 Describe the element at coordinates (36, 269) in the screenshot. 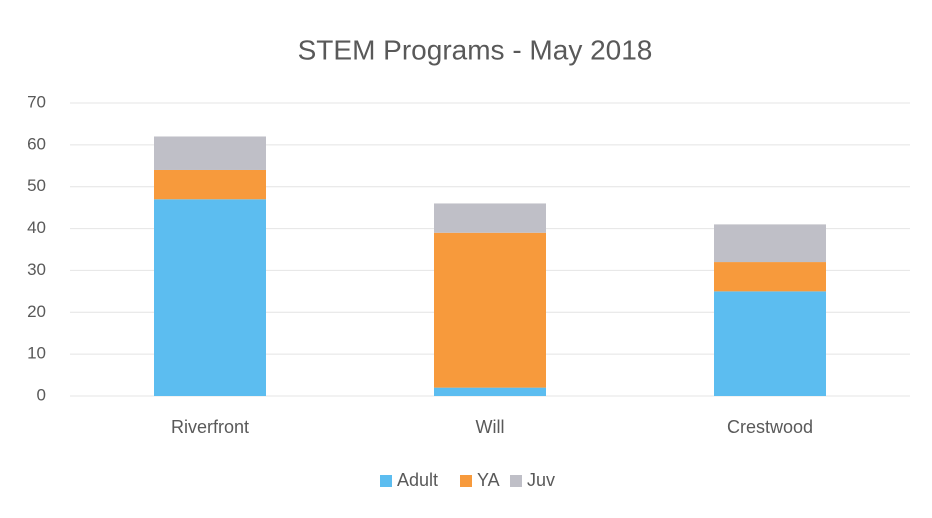

I see `y-tick-label: 30` at that location.